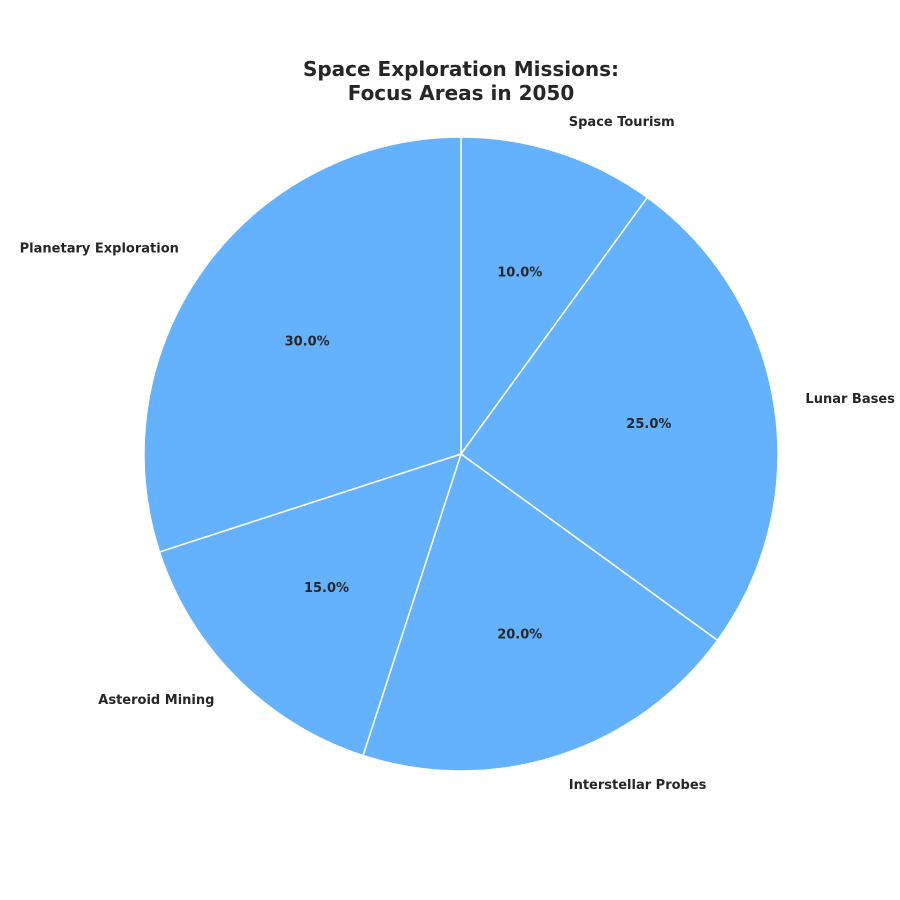  Describe the element at coordinates (461, 69) in the screenshot. I see `chart-title-line-1: Space Exploration Missions:` at that location.